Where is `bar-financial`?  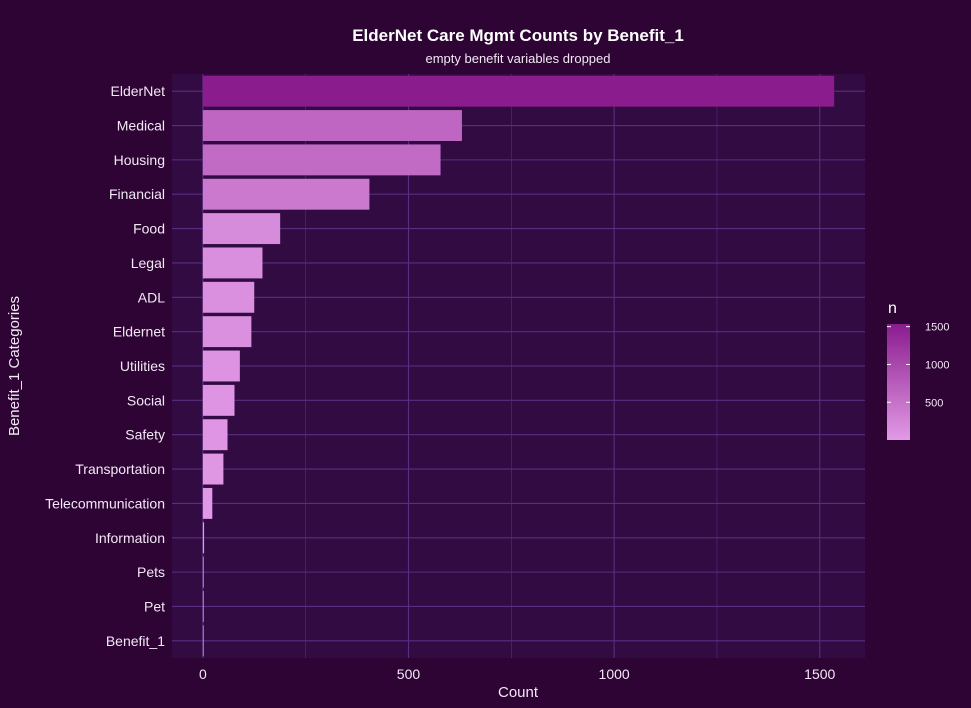 bar-financial is located at coordinates (286, 194).